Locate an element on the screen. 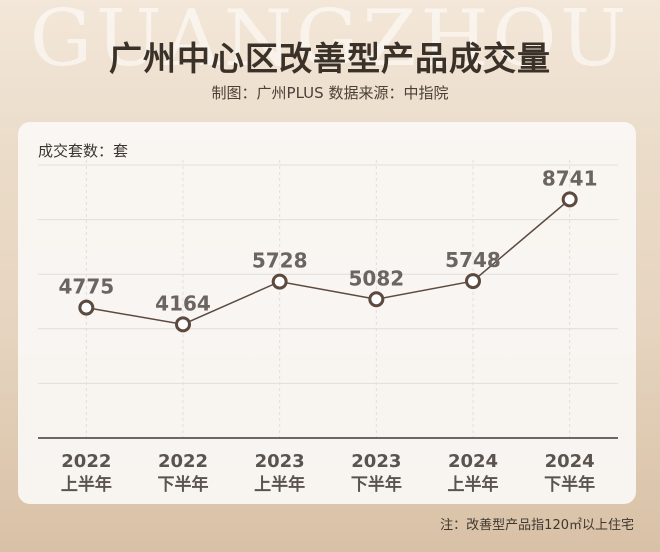  data-label: 4775 is located at coordinates (86, 287).